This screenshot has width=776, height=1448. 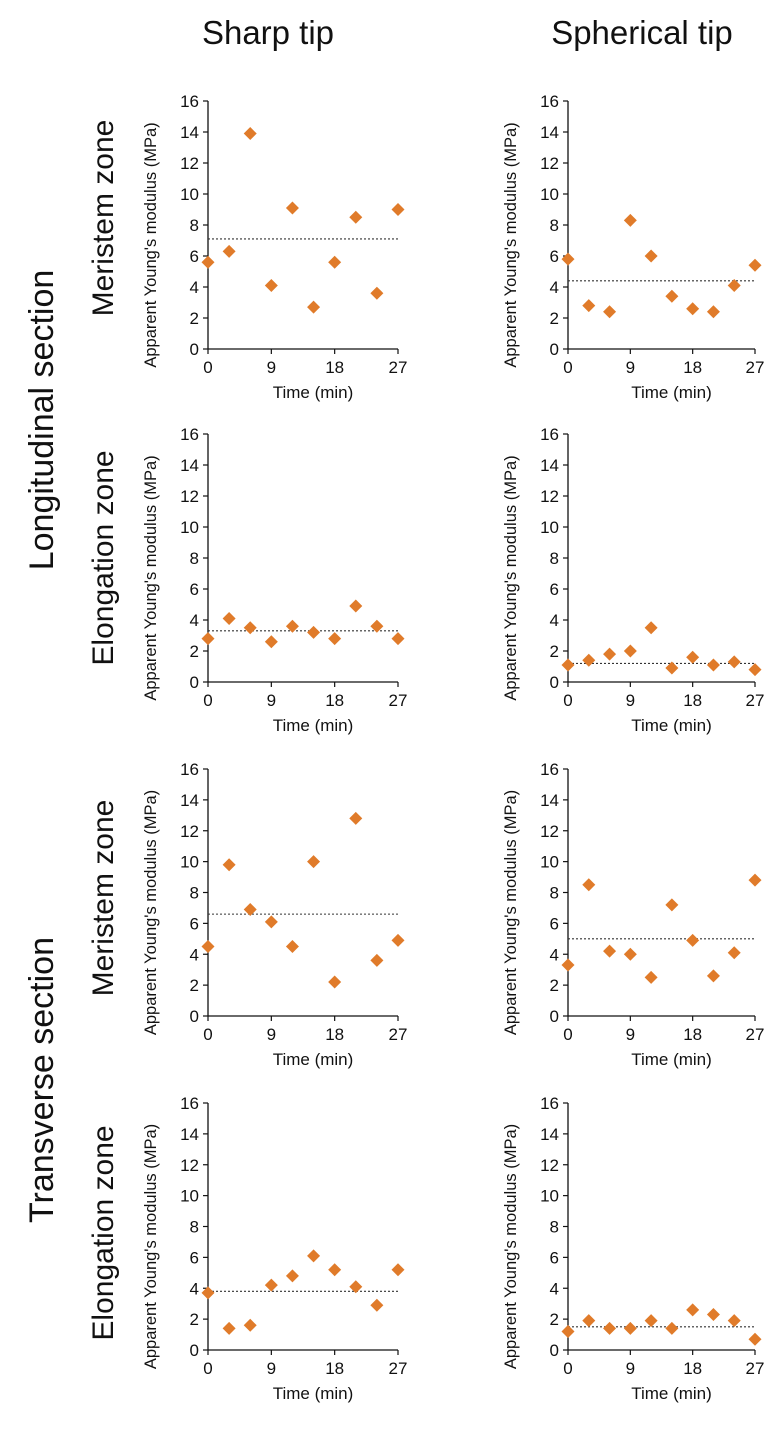 I want to click on column-title-sharp: Sharp tip, so click(x=268, y=32).